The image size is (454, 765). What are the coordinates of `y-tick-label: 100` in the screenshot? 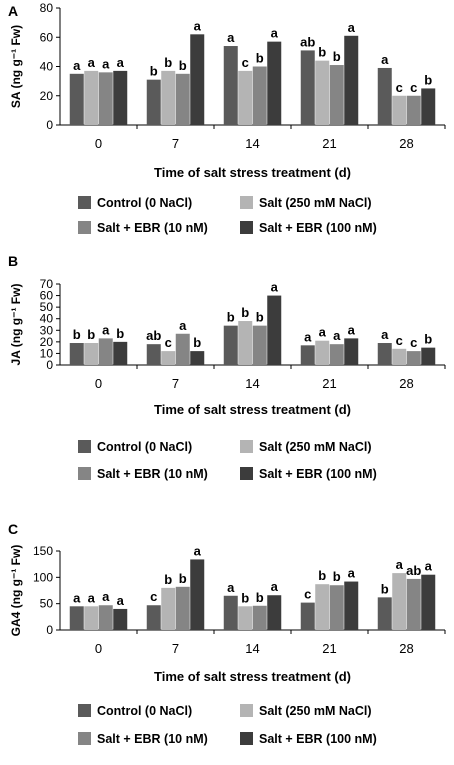 It's located at (43, 577).